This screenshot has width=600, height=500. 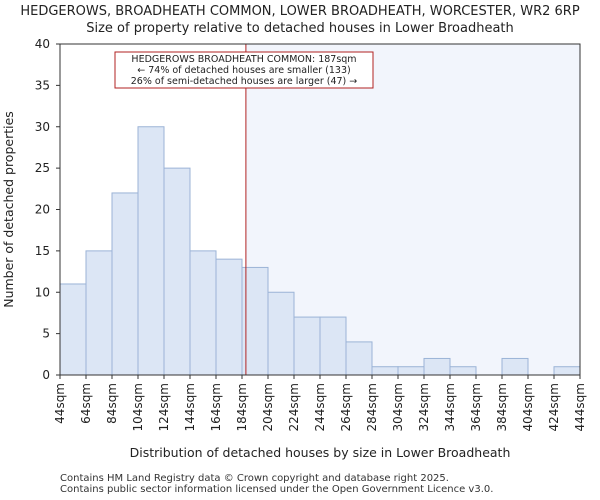 What do you see at coordinates (346, 407) in the screenshot?
I see `x-tick-label-11: 264sqm` at bounding box center [346, 407].